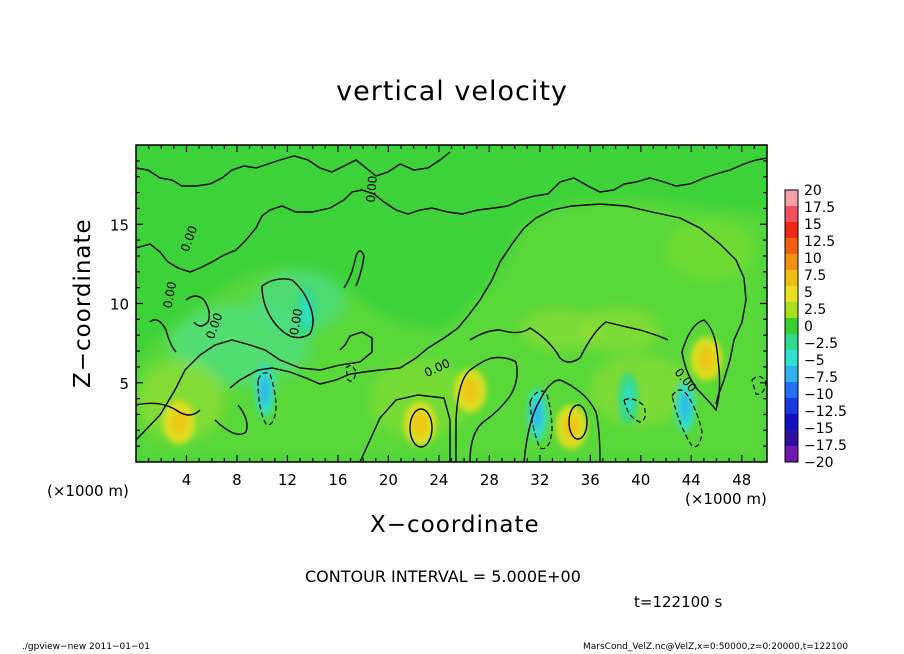  Describe the element at coordinates (691, 480) in the screenshot. I see `x-tick-label: 44` at that location.